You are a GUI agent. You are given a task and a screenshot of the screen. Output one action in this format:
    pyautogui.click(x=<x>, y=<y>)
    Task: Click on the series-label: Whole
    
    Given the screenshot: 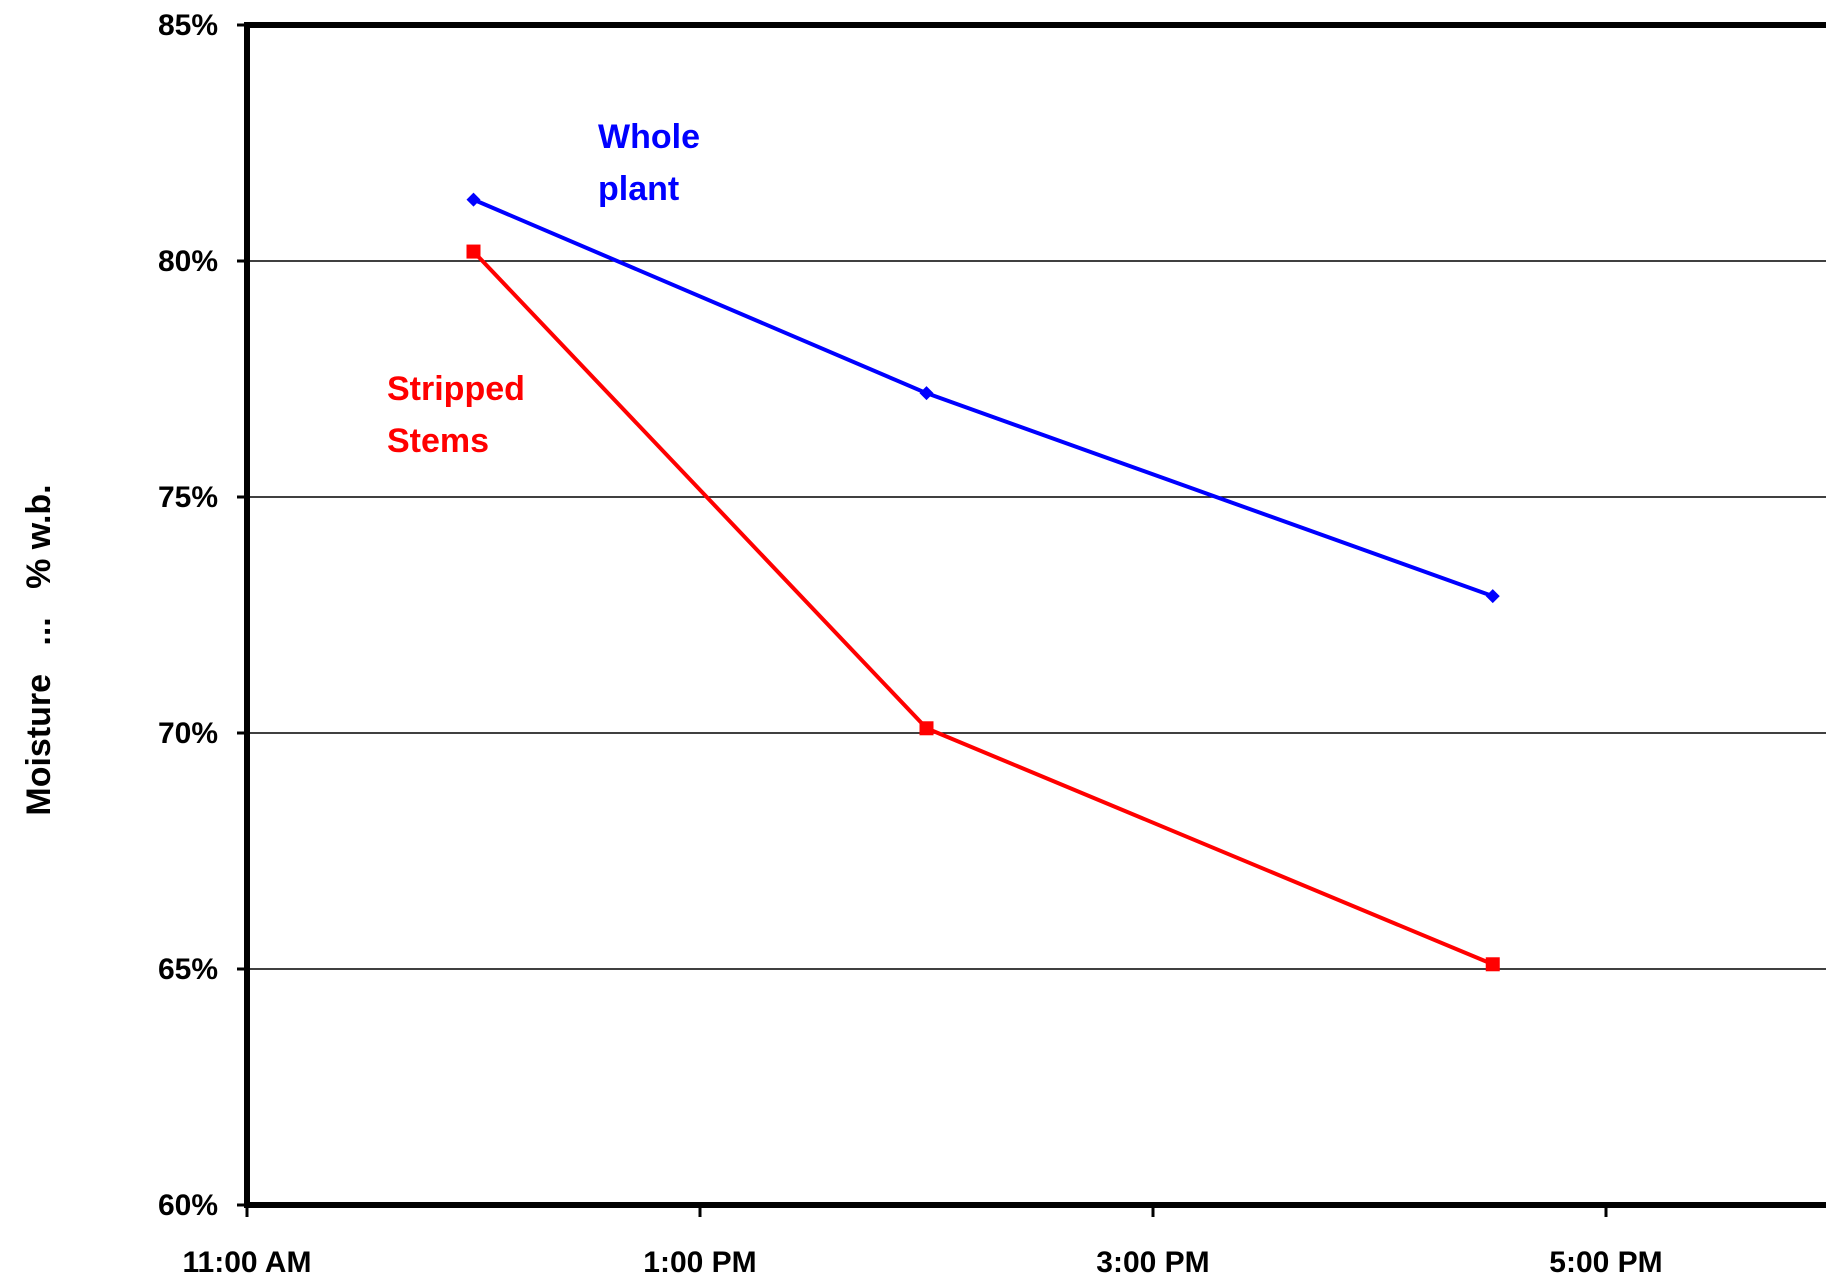 What is the action you would take?
    pyautogui.click(x=649, y=137)
    